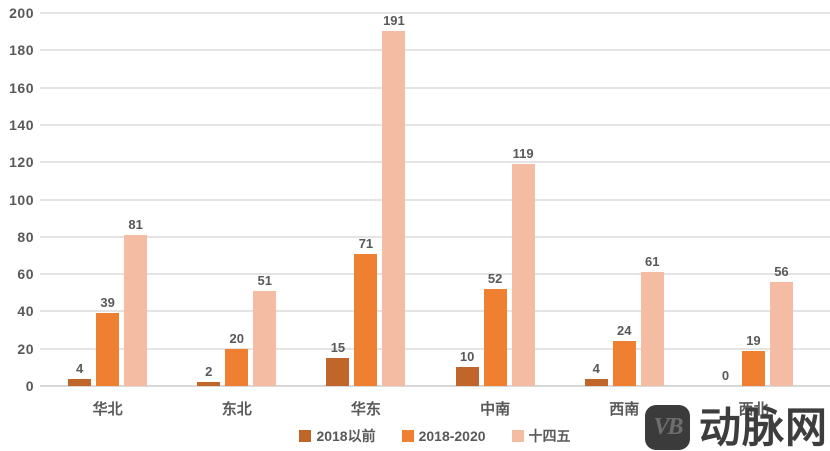 This screenshot has height=451, width=830. I want to click on bar-column: 24, so click(624, 199).